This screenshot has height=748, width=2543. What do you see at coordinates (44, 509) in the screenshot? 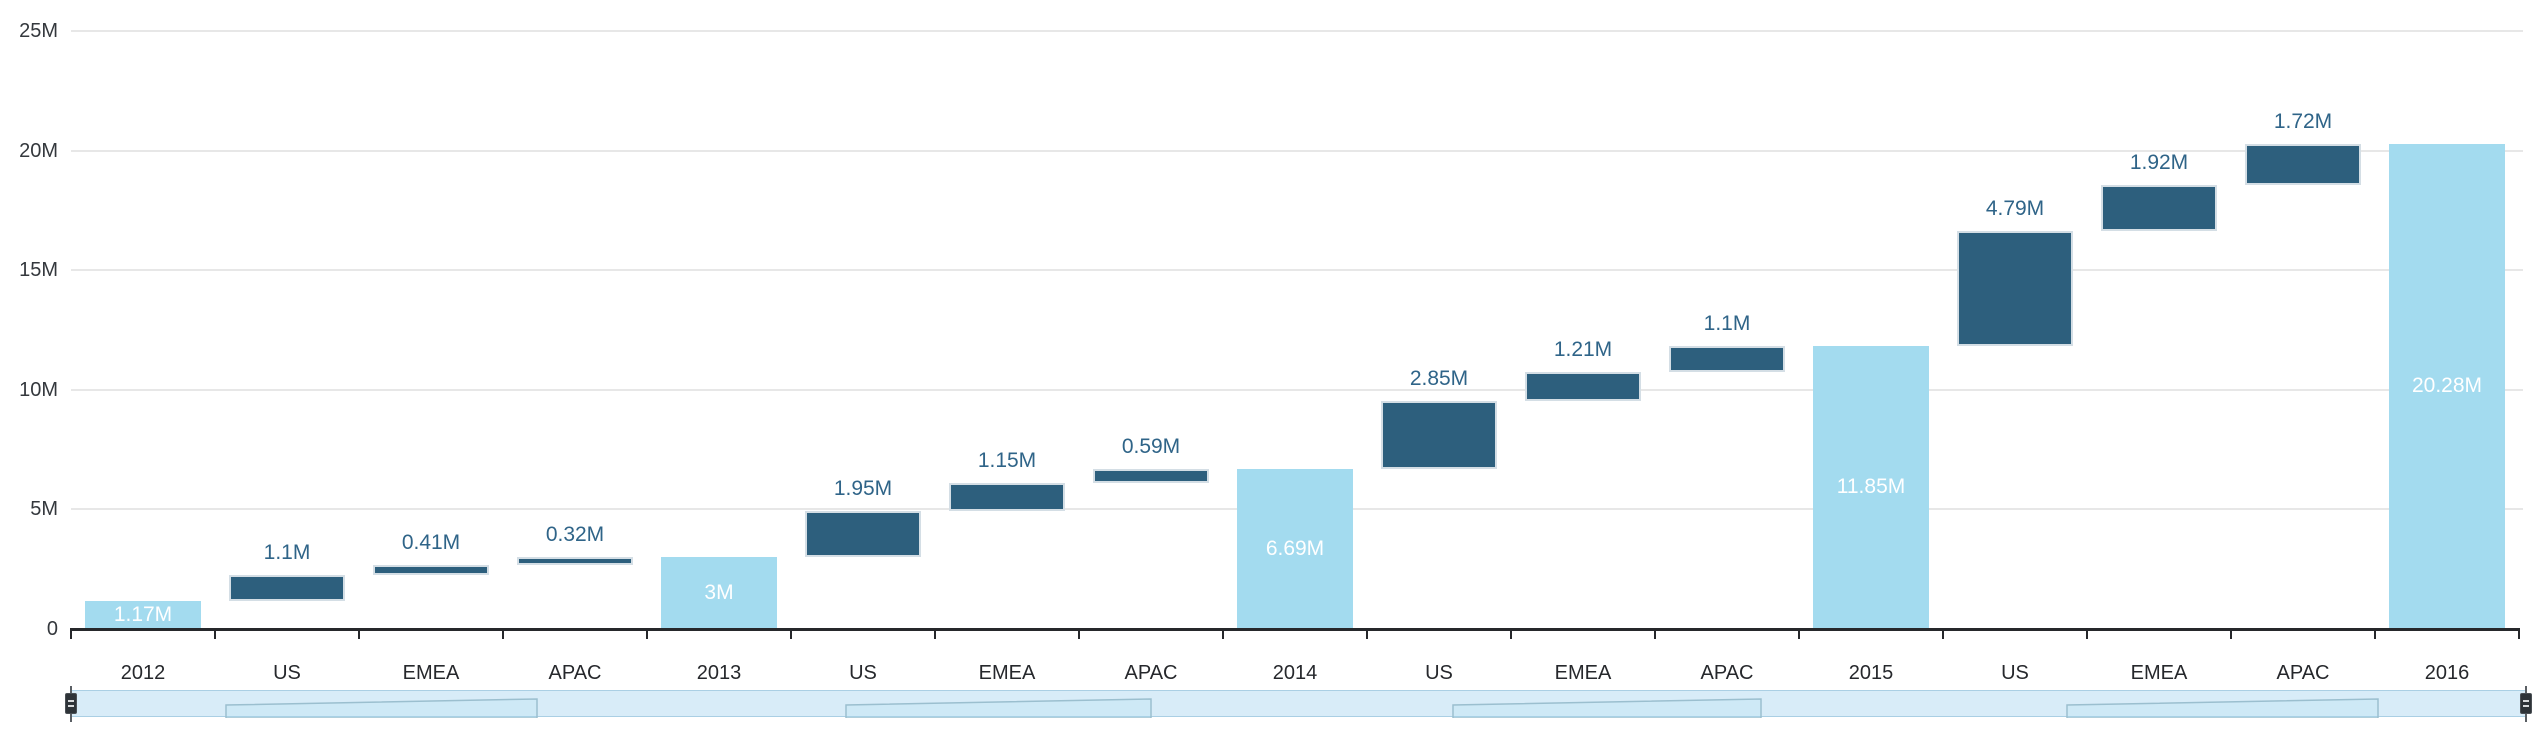
I see `y-axis-label: 5M` at bounding box center [44, 509].